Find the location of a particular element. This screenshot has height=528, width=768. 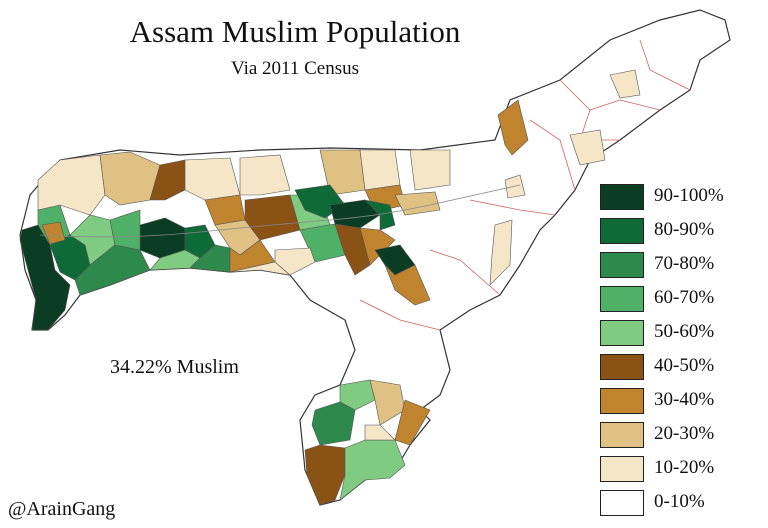

legend-item: 80-90% is located at coordinates (680, 233).